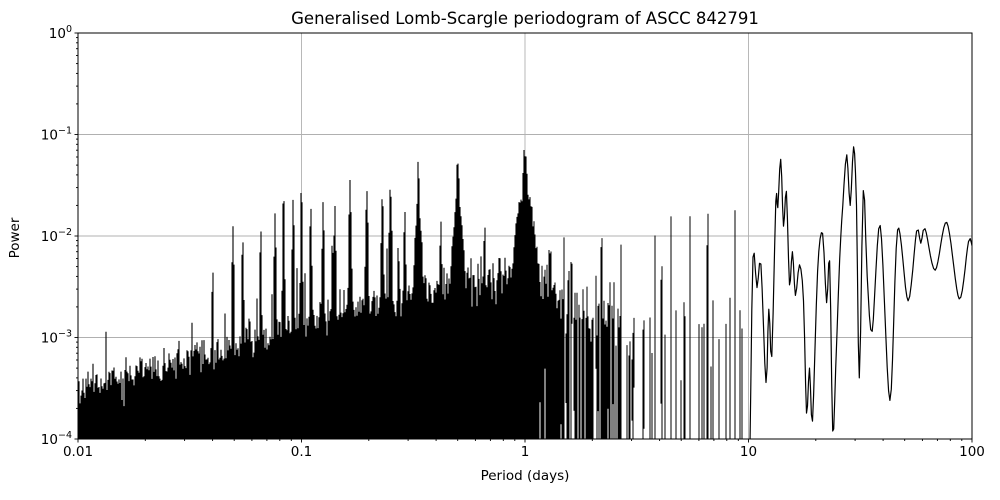 The width and height of the screenshot is (1000, 500). I want to click on periodogram-striped-region, so click(637, 324).